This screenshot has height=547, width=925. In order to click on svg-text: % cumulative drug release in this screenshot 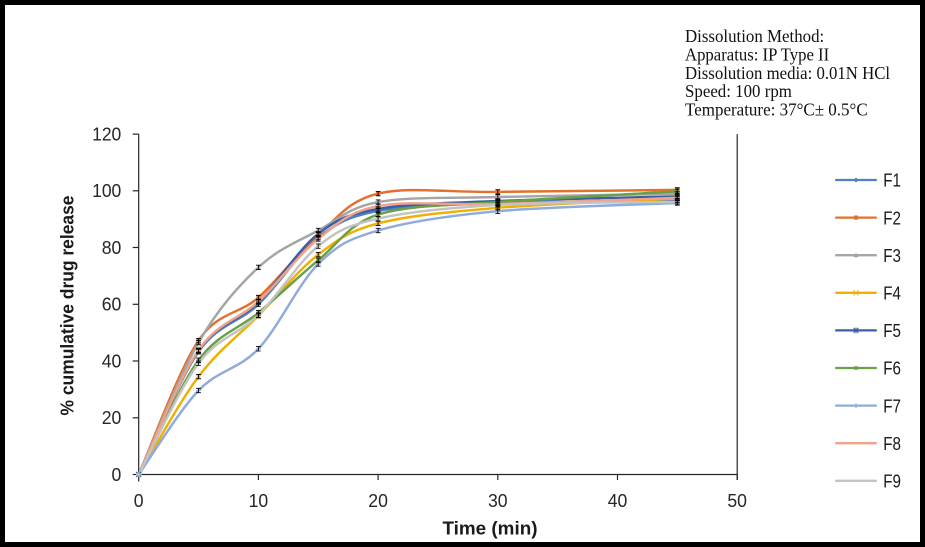, I will do `click(68, 306)`.